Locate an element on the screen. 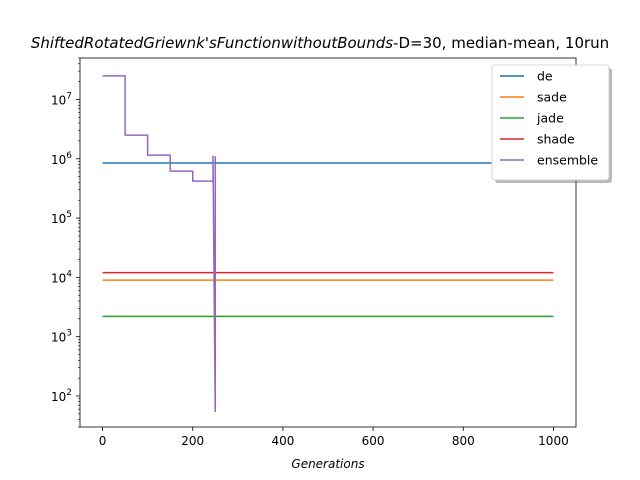 This screenshot has height=480, width=640. y-tick-label: 10² is located at coordinates (61, 396).